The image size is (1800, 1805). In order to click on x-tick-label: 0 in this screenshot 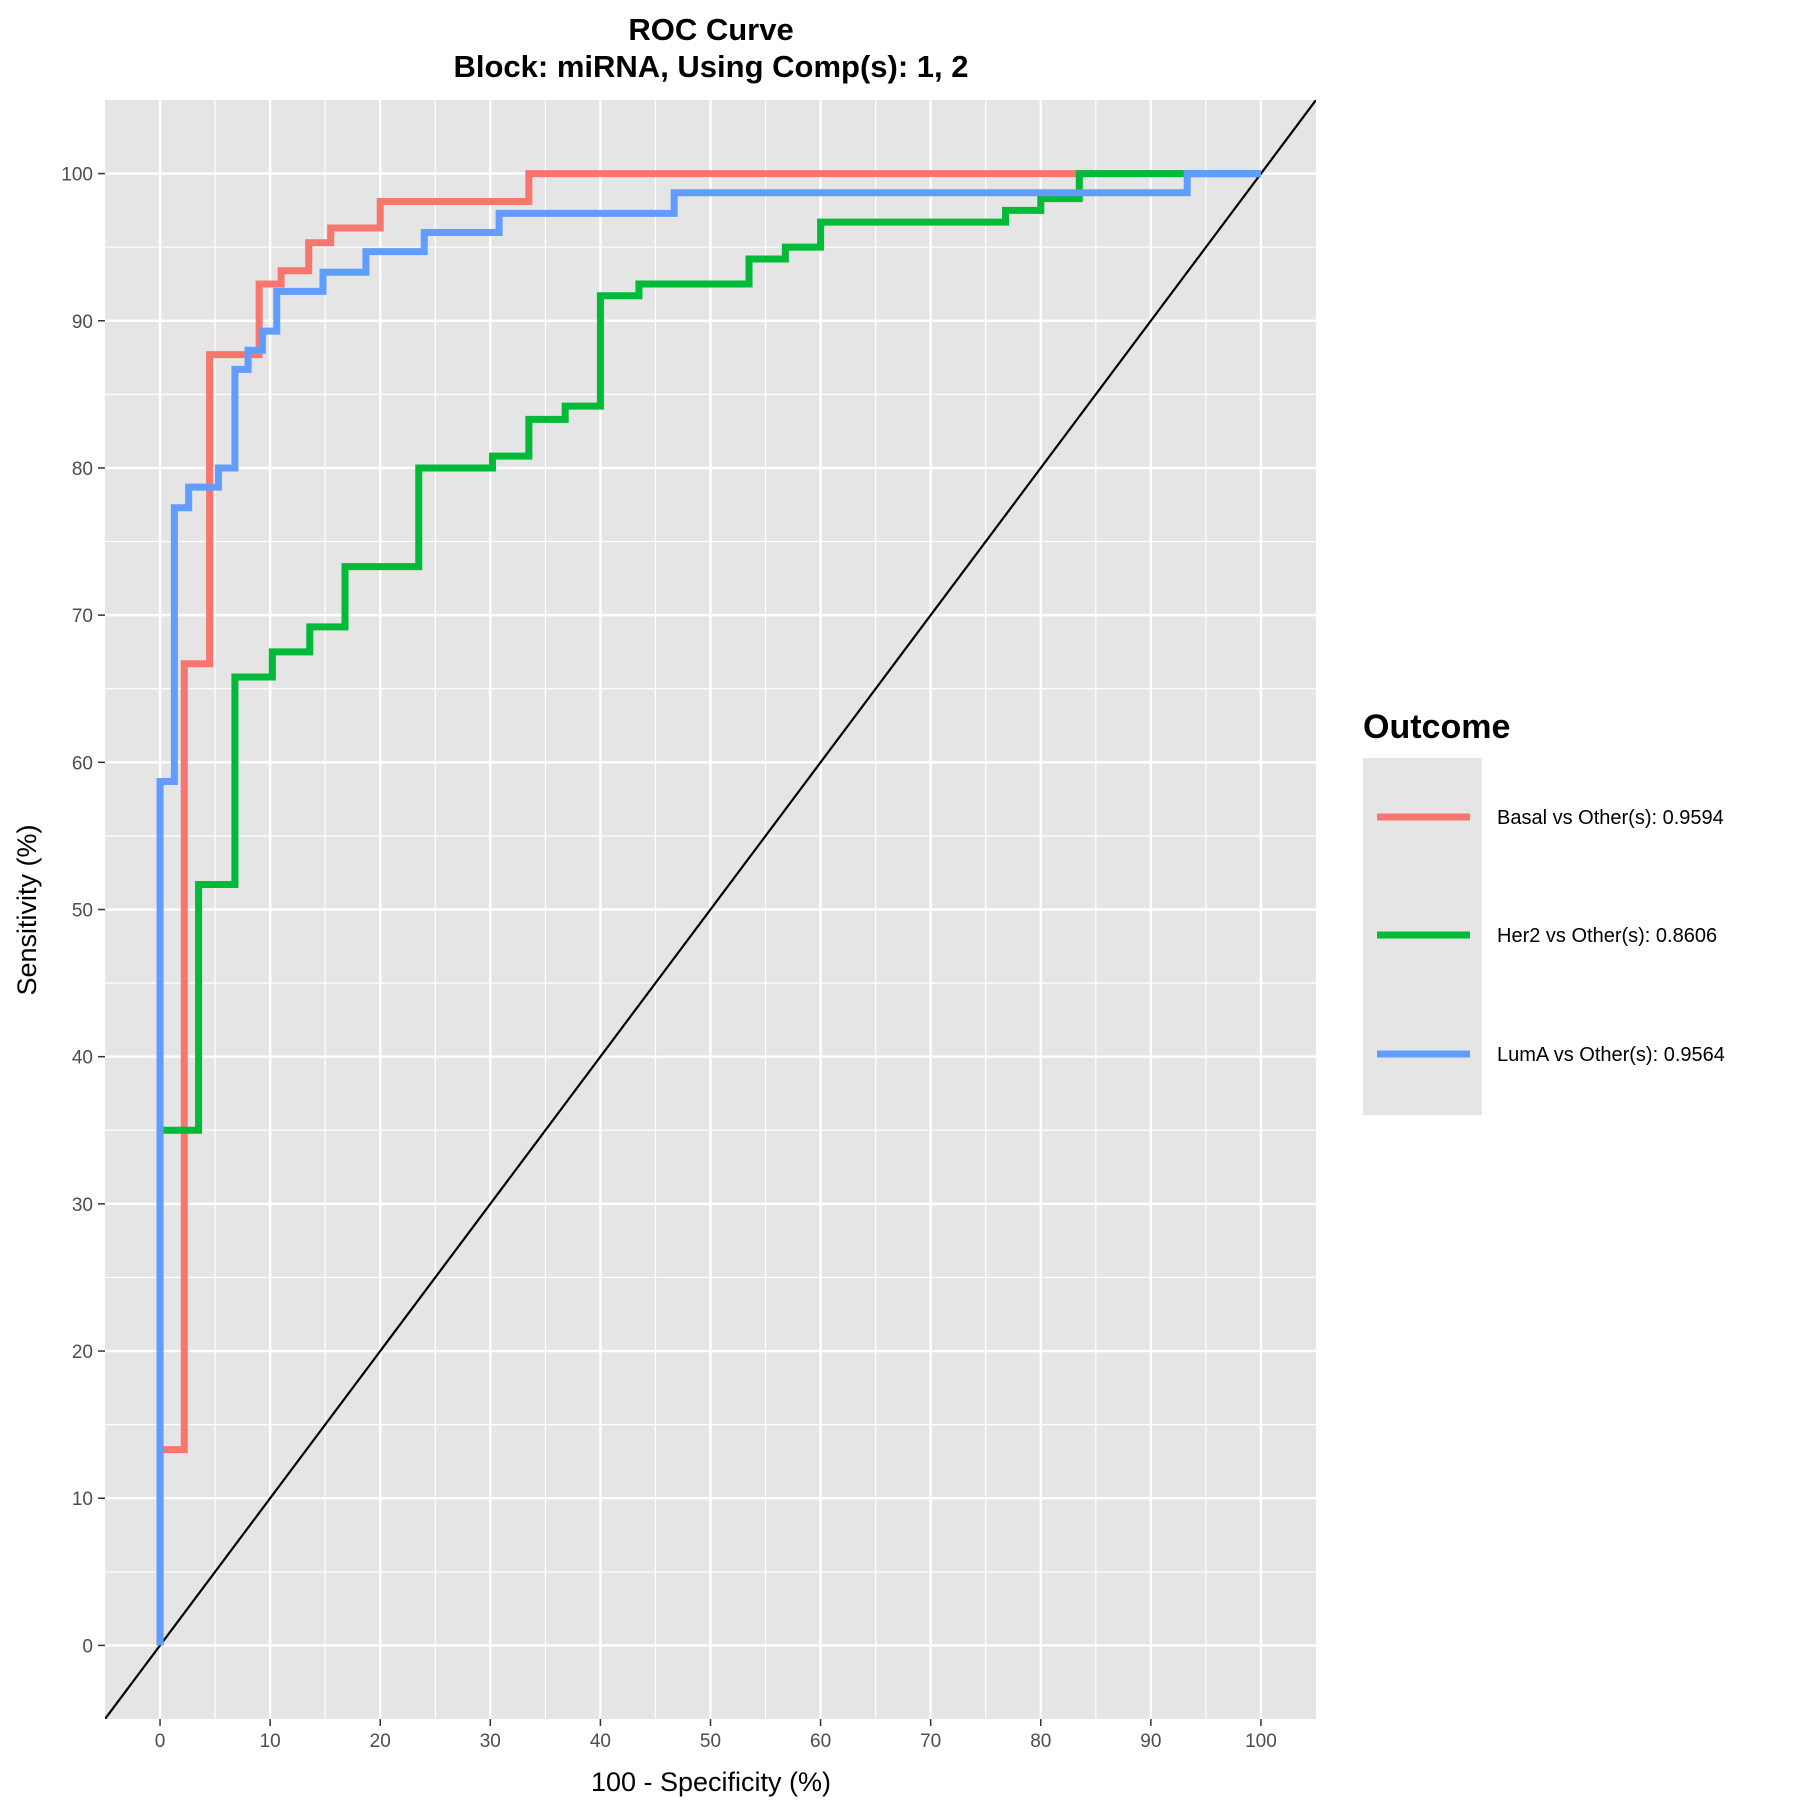, I will do `click(160, 1741)`.